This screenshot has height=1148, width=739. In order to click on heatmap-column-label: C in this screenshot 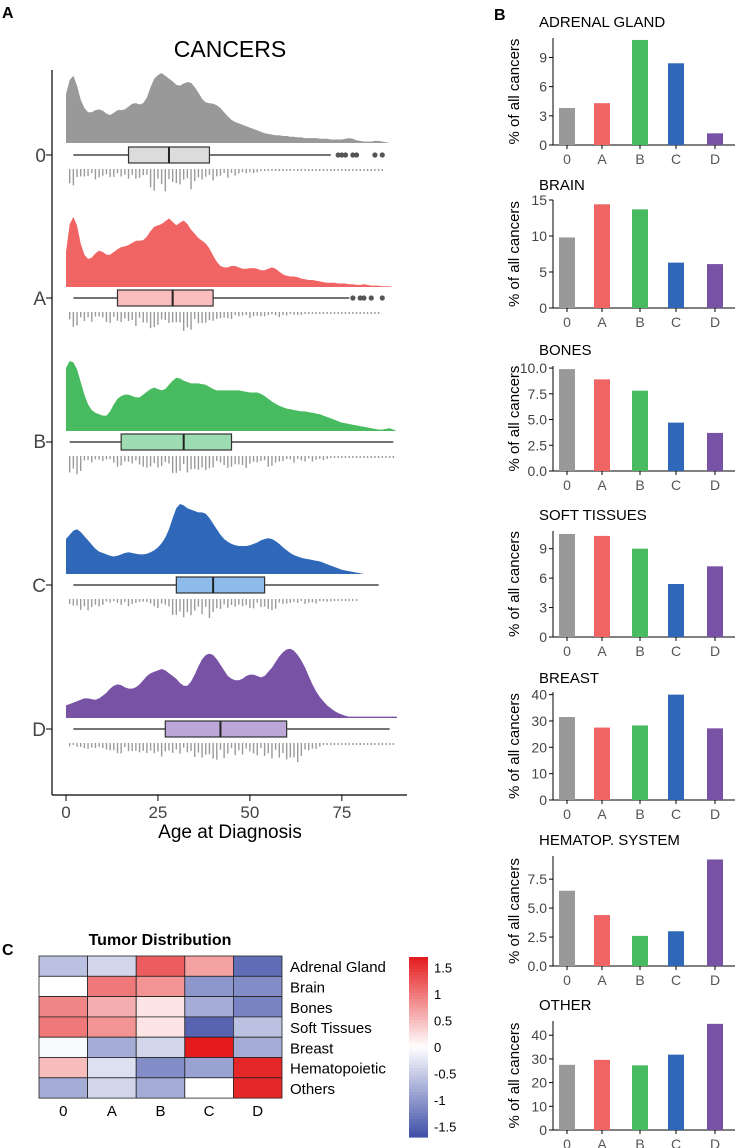, I will do `click(209, 1111)`.